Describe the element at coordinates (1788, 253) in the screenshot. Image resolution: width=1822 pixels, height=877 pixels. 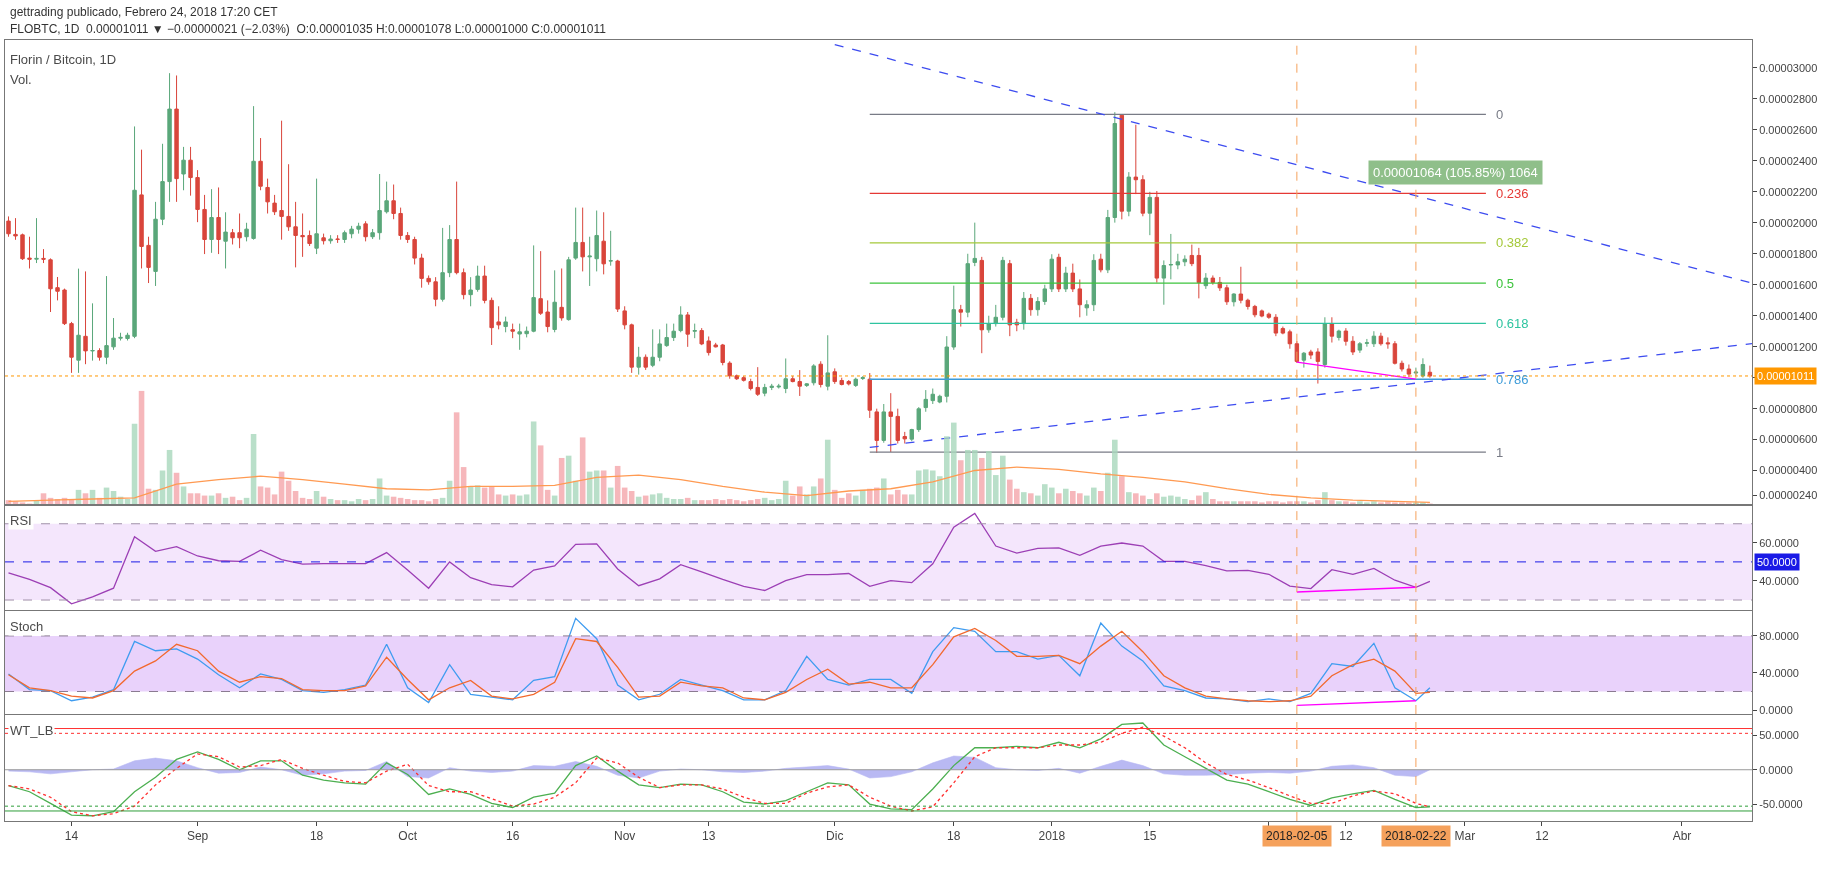
I see `y-tick-label: 0.00001800` at that location.